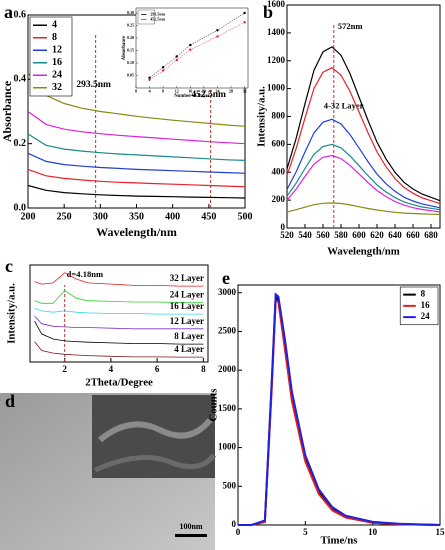 This screenshot has height=550, width=445. What do you see at coordinates (227, 369) in the screenshot?
I see `y-tick-label: 2000` at bounding box center [227, 369].